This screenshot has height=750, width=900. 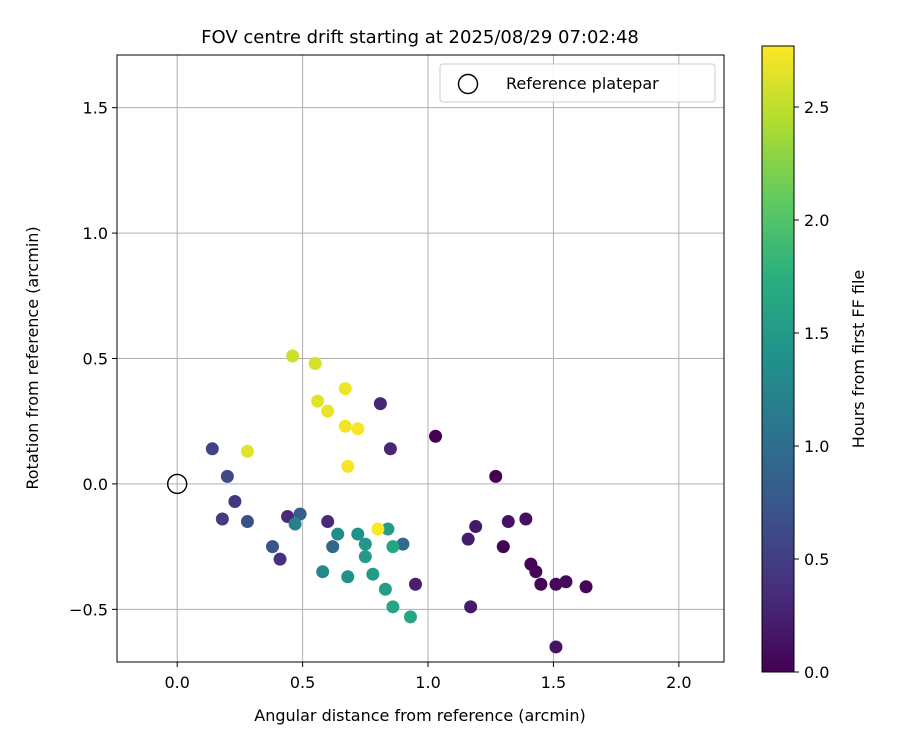 What do you see at coordinates (32, 357) in the screenshot?
I see `y-axis-label: Rotation from reference (arcmin)` at bounding box center [32, 357].